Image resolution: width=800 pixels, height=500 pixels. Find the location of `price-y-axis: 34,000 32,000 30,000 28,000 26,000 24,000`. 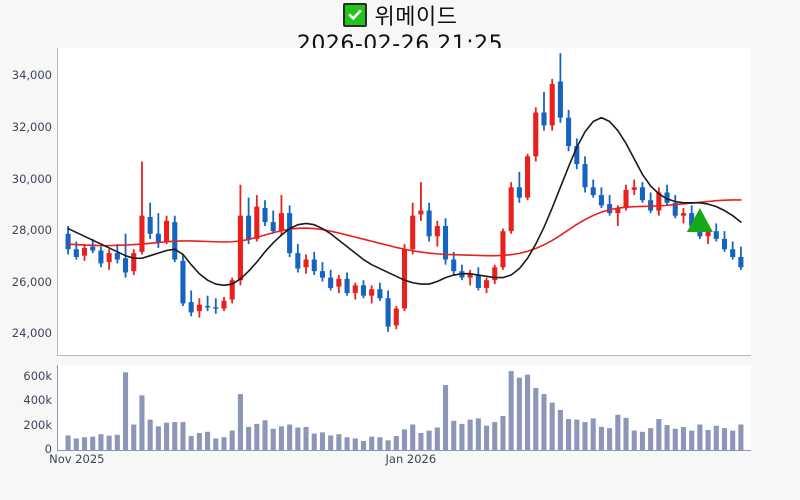

price-y-axis: 34,000 32,000 30,000 28,000 26,000 24,000 is located at coordinates (26, 201).